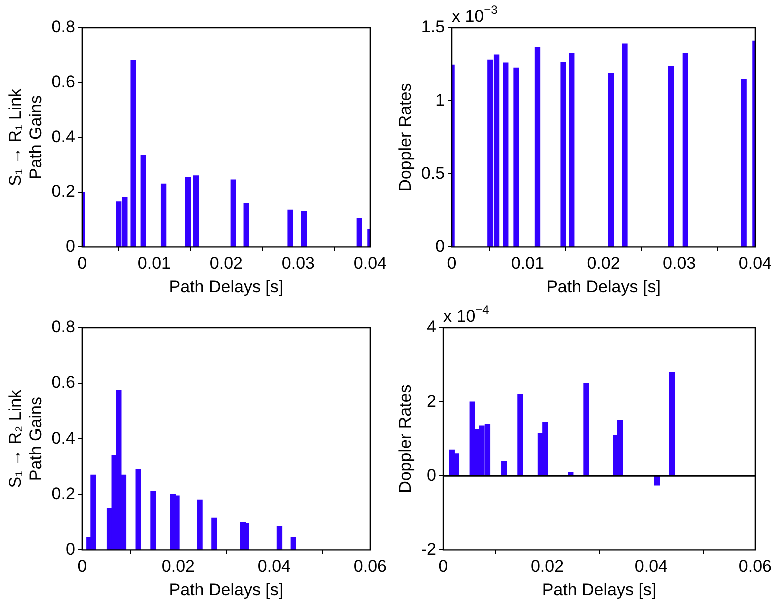  Describe the element at coordinates (433, 173) in the screenshot. I see `y-tick-label: 0.5` at that location.